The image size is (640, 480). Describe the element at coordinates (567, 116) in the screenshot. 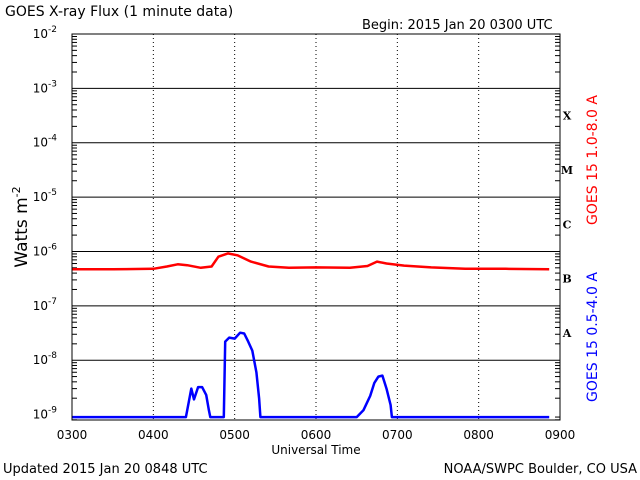

I see `flare-class-x: X` at that location.